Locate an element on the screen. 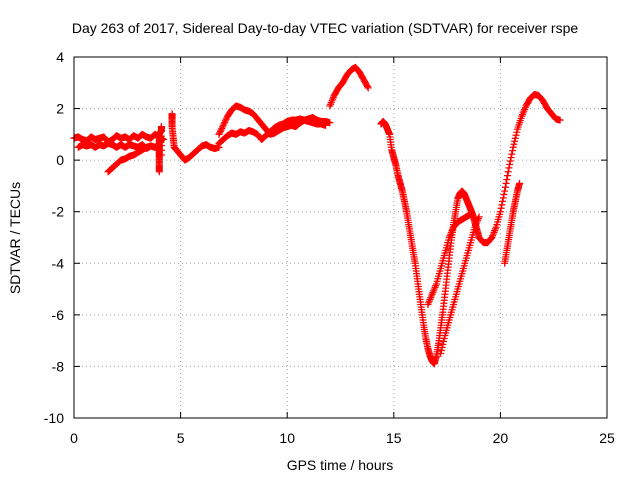 The width and height of the screenshot is (640, 480). y-tick-label: -10 is located at coordinates (54, 418).